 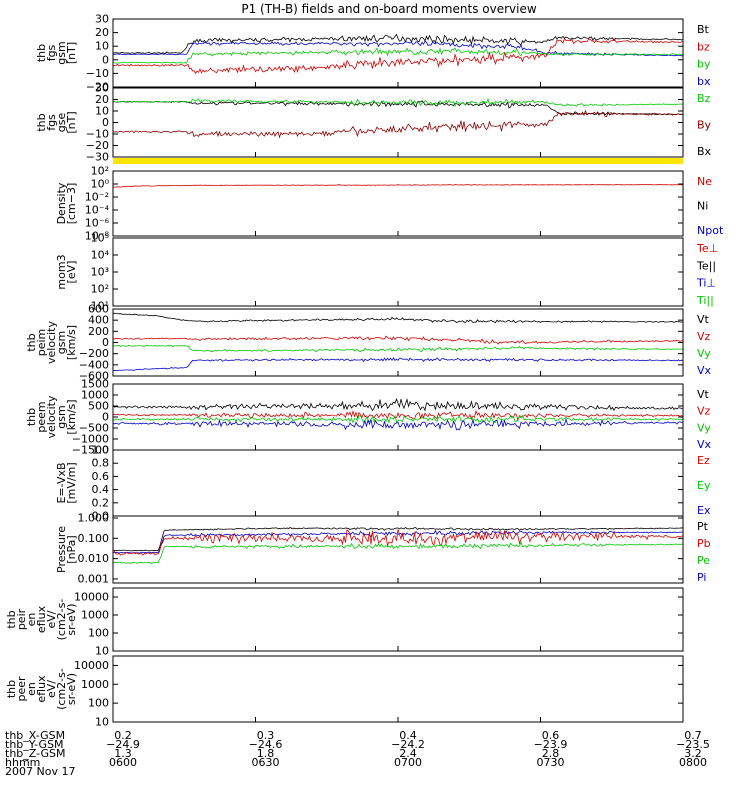 I want to click on y-tick-label: 10⁻⁴, so click(x=97, y=210).